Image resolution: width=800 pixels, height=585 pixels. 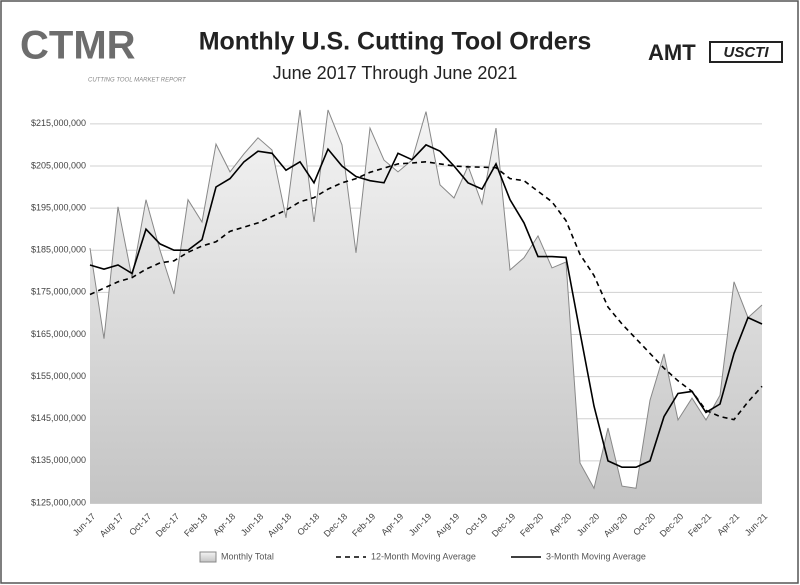 I want to click on chart-title: Monthly U.S. Cutting Tool Orders, so click(x=395, y=42).